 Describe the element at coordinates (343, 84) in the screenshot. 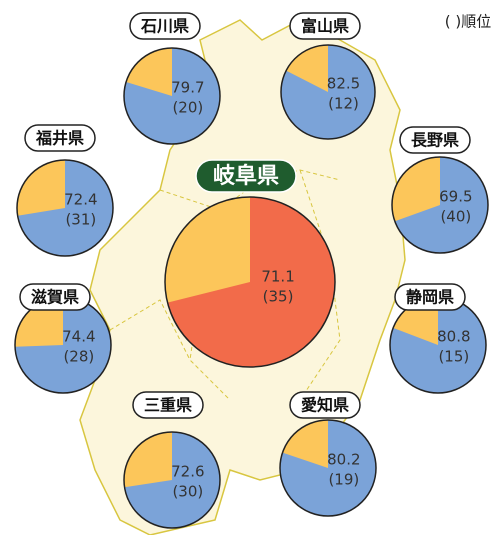

I see `value-label: 82.5` at that location.